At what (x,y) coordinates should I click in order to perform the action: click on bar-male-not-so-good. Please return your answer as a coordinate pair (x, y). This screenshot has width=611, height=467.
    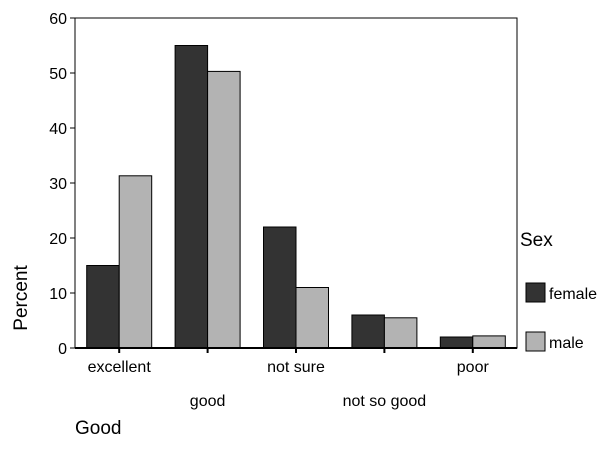
    Looking at the image, I should click on (400, 333).